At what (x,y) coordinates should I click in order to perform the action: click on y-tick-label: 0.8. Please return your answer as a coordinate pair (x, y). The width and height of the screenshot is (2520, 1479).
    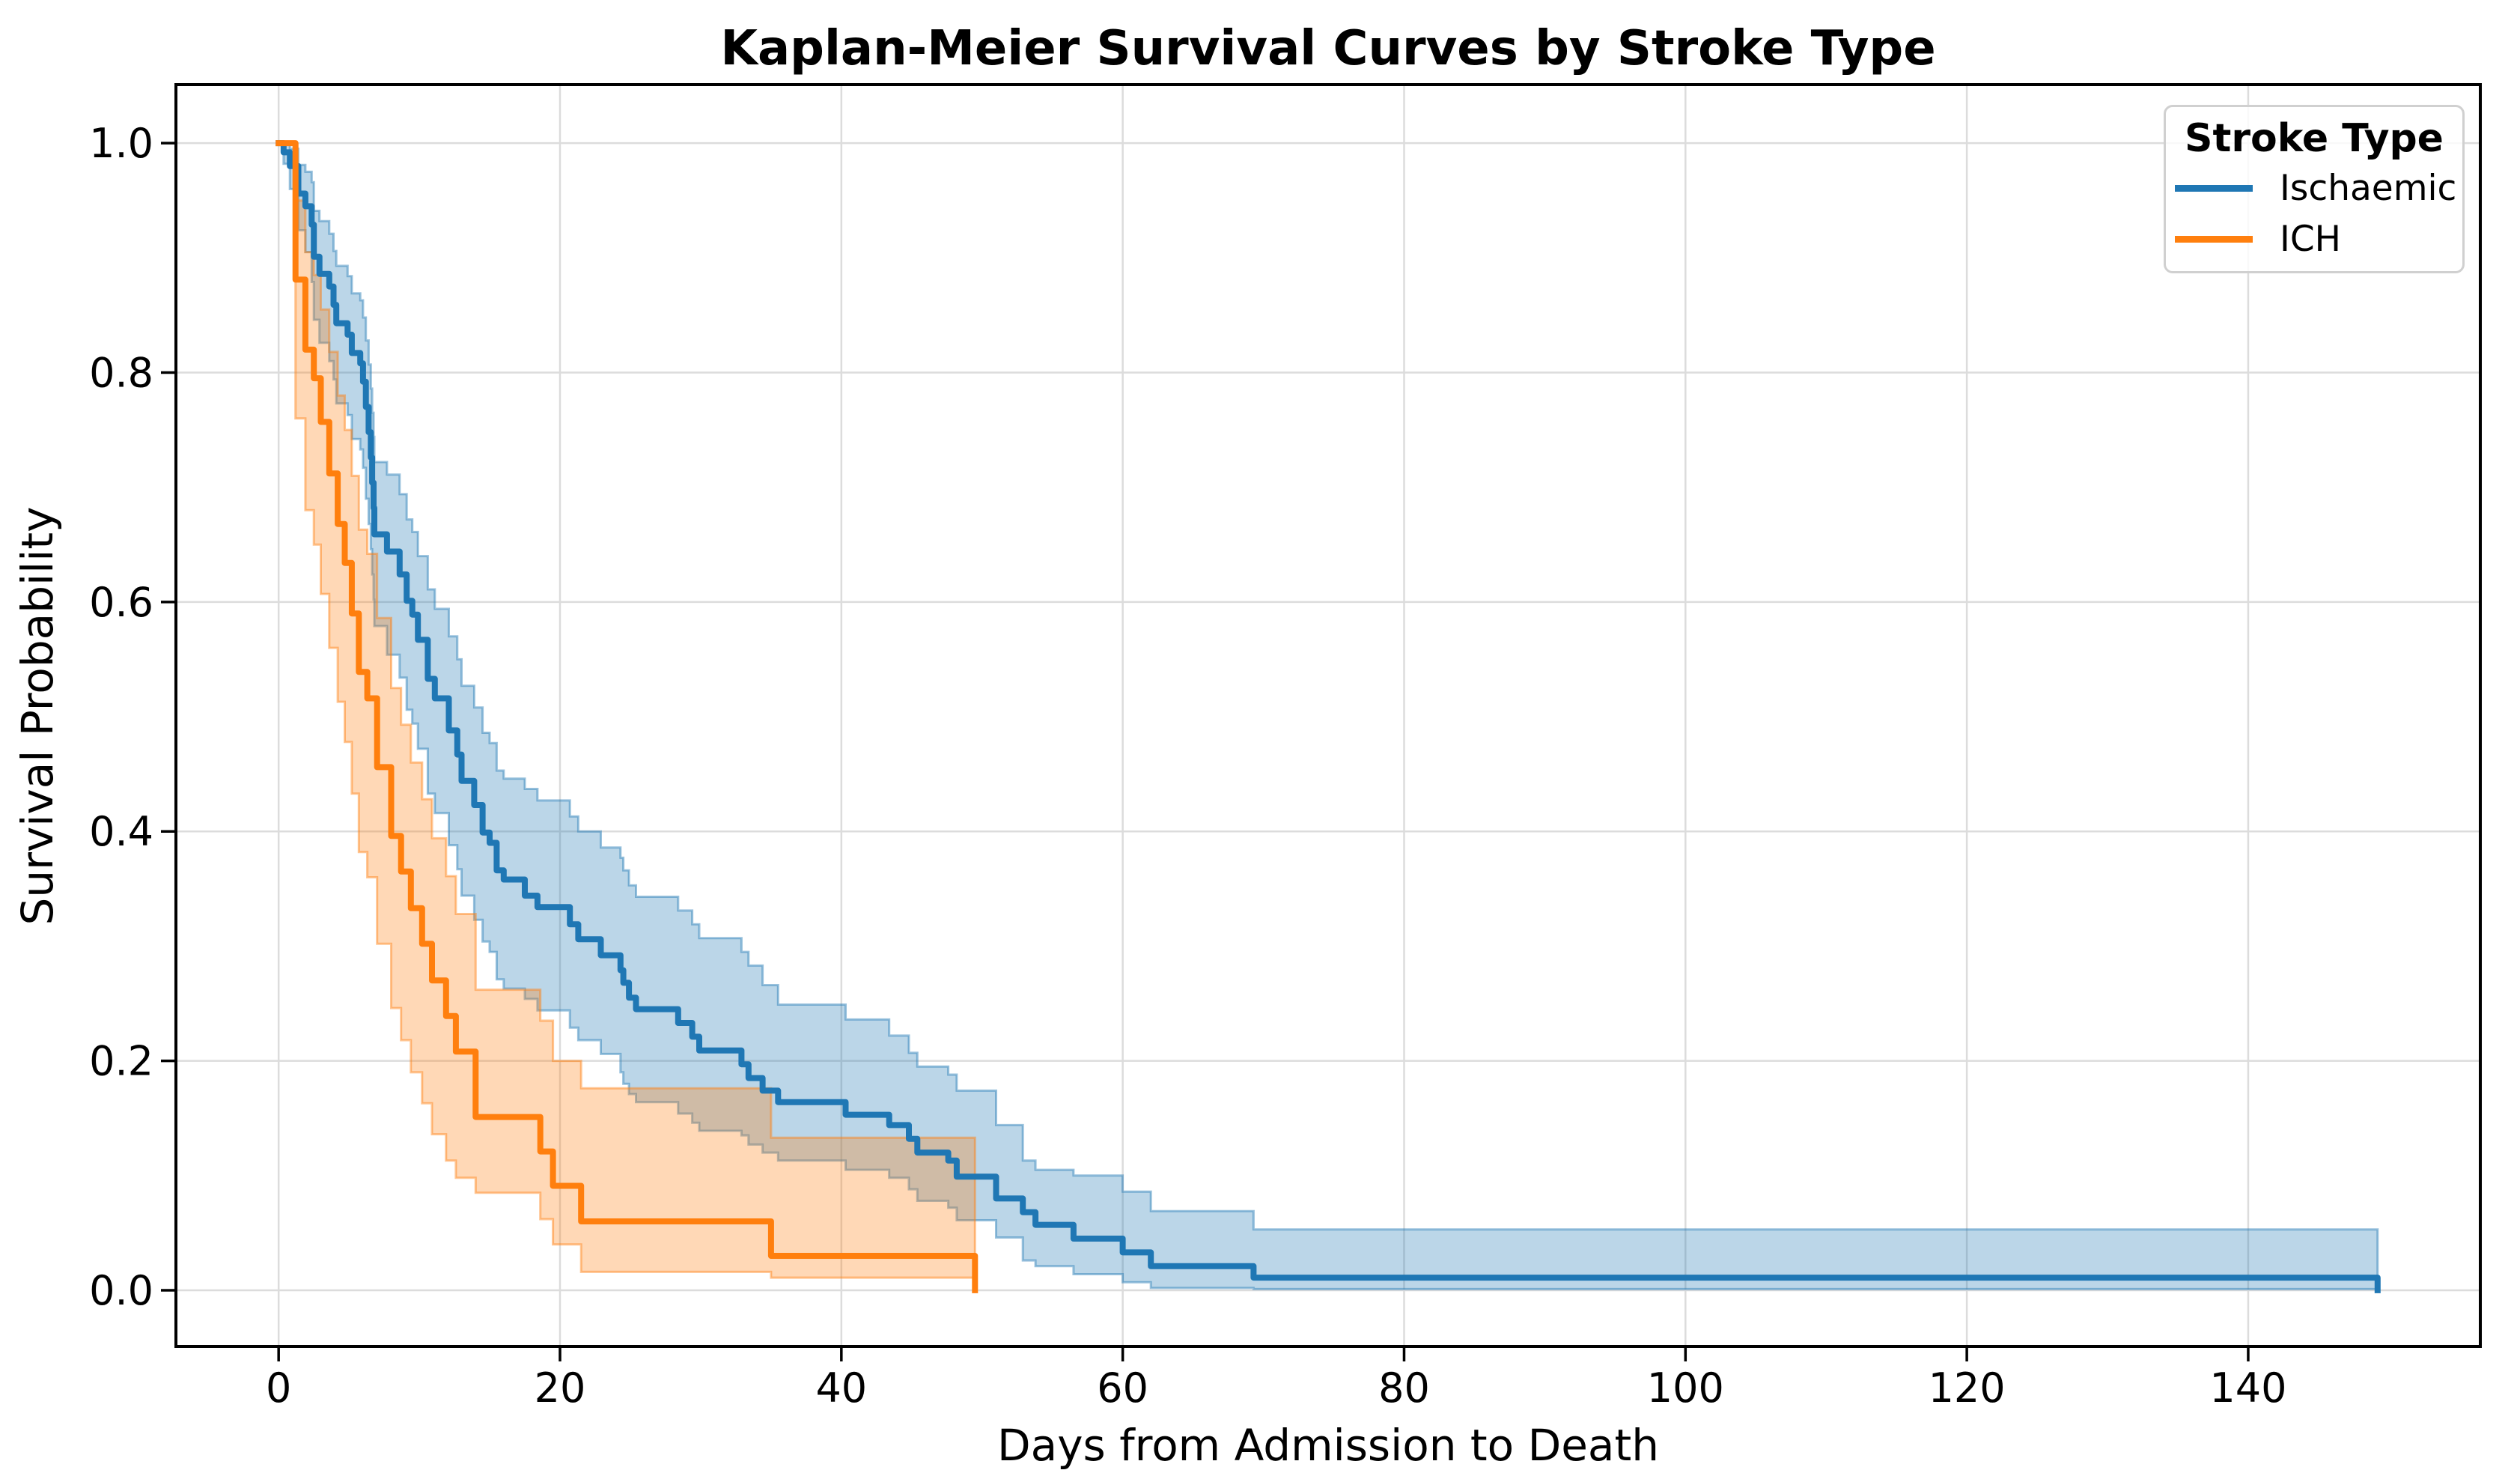
    Looking at the image, I should click on (121, 372).